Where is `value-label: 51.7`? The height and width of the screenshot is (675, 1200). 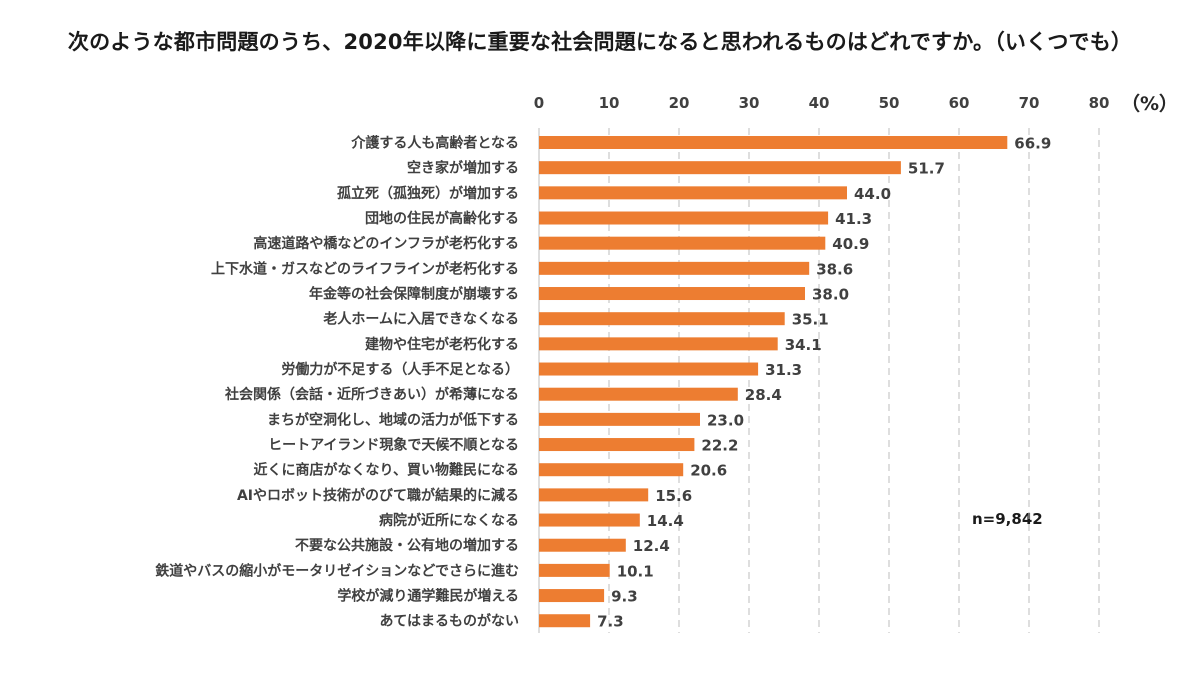
value-label: 51.7 is located at coordinates (926, 169).